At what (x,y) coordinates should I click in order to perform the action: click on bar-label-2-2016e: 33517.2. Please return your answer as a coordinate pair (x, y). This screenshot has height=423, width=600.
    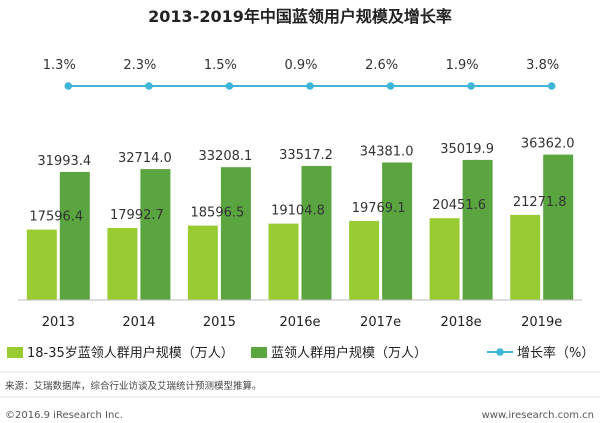
    Looking at the image, I should click on (306, 155).